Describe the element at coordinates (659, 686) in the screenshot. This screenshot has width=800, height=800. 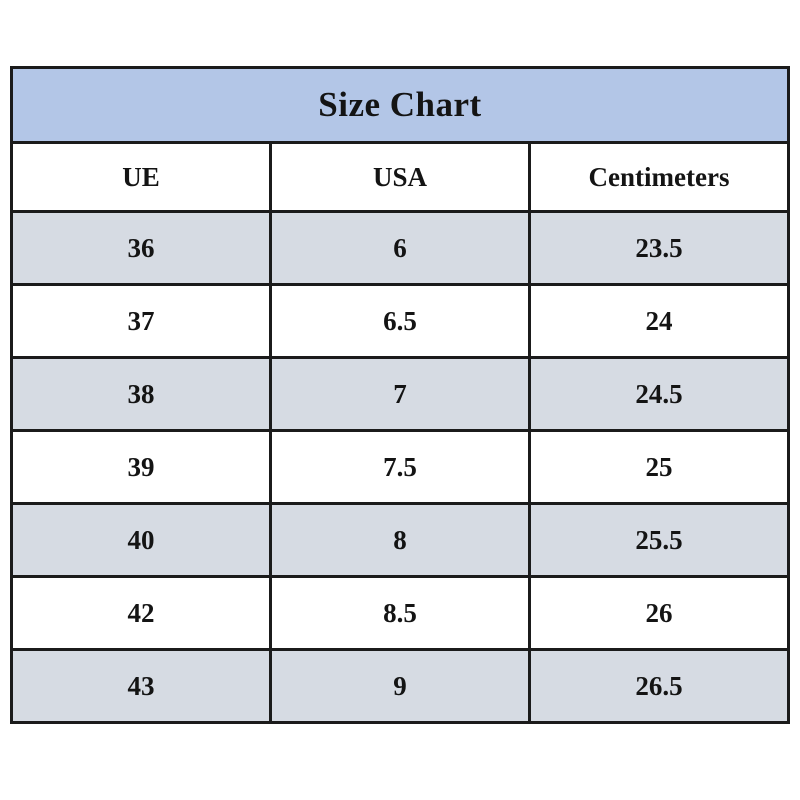
I see `cell-centimeters: 26.5` at that location.